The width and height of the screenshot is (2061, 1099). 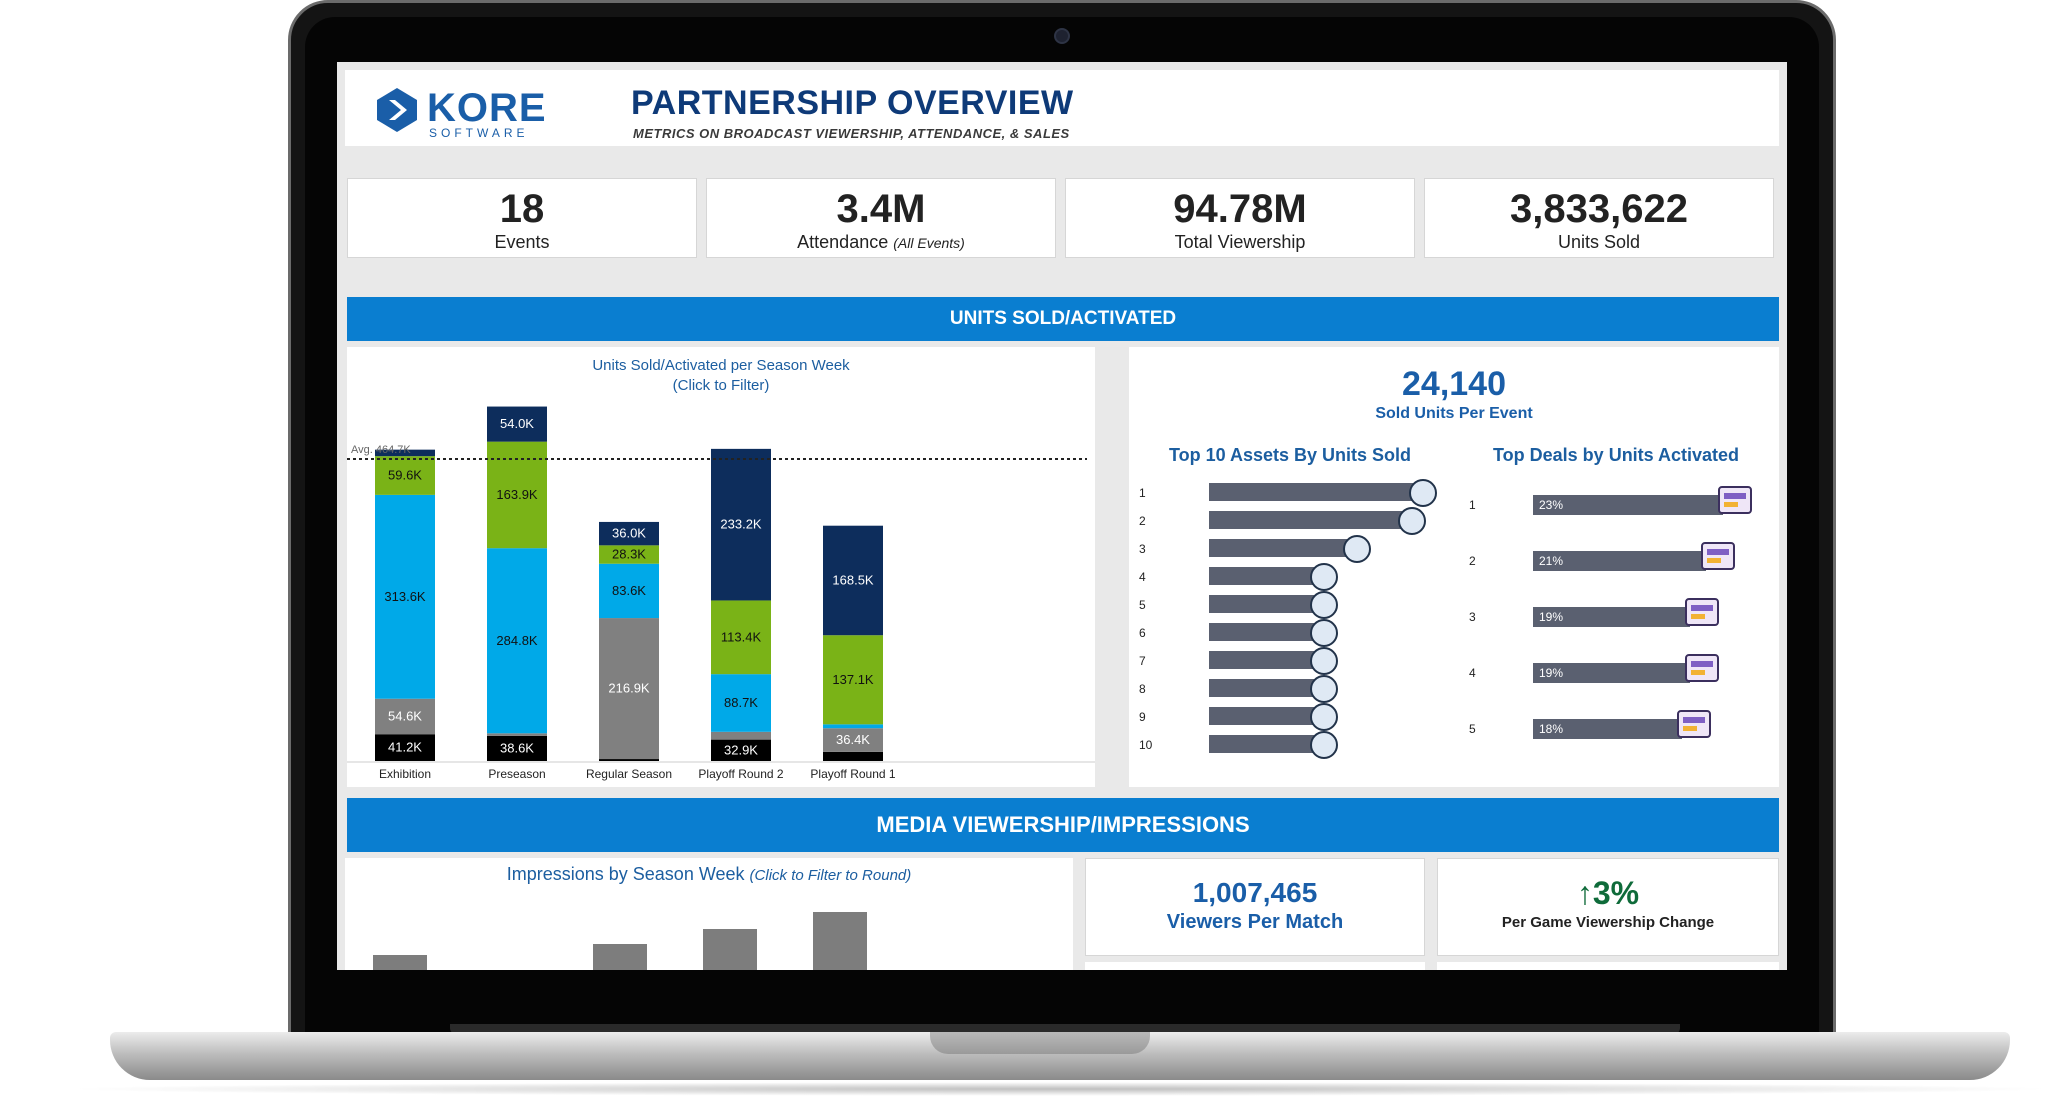 What do you see at coordinates (1062, 36) in the screenshot?
I see `camera-icon` at bounding box center [1062, 36].